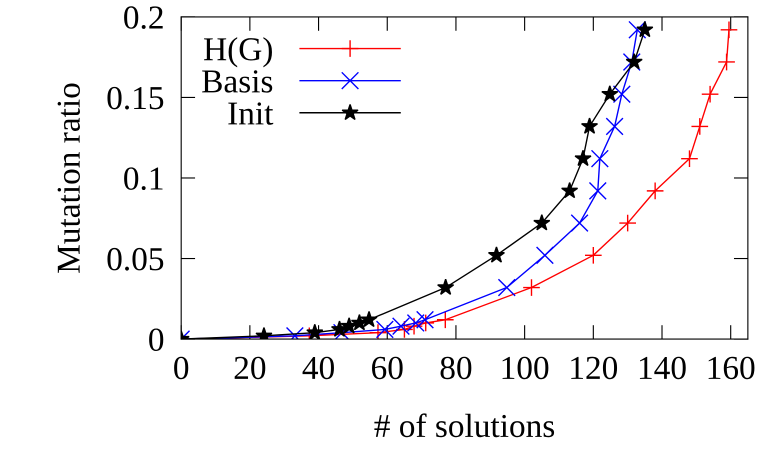  Describe the element at coordinates (464, 425) in the screenshot. I see `x-axis-title: # of solutions` at that location.